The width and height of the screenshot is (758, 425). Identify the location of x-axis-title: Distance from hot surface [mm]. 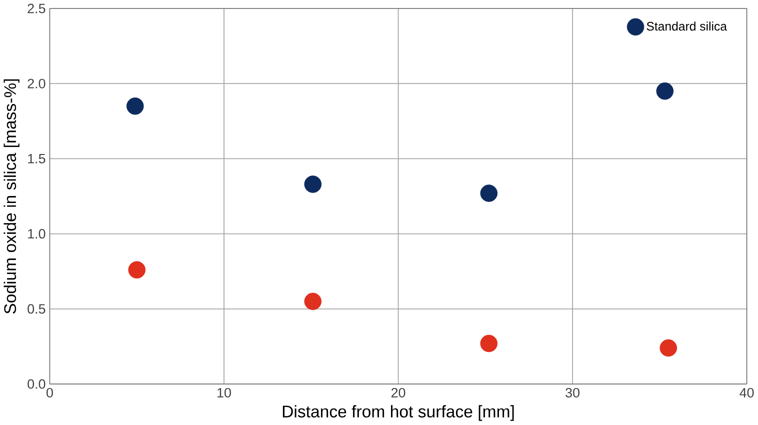
(398, 413).